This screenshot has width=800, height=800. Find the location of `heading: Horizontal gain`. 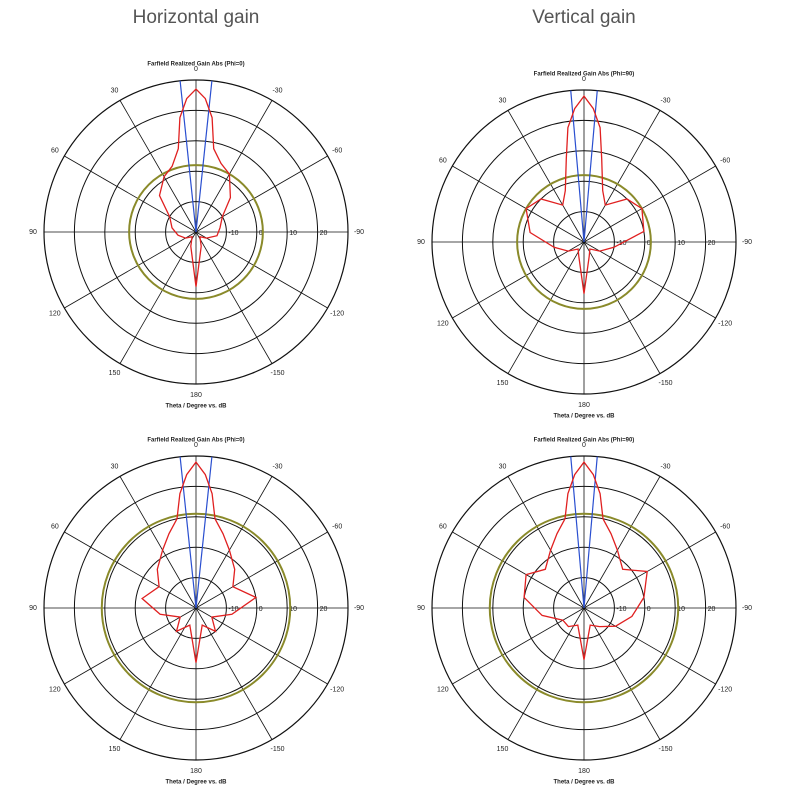

heading: Horizontal gain is located at coordinates (196, 17).